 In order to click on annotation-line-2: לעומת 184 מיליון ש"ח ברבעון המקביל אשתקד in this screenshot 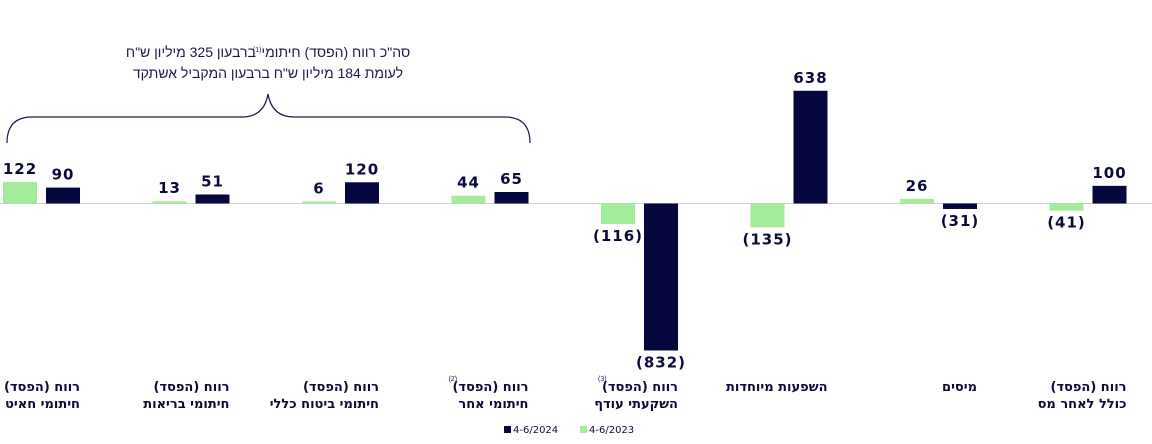, I will do `click(268, 73)`.